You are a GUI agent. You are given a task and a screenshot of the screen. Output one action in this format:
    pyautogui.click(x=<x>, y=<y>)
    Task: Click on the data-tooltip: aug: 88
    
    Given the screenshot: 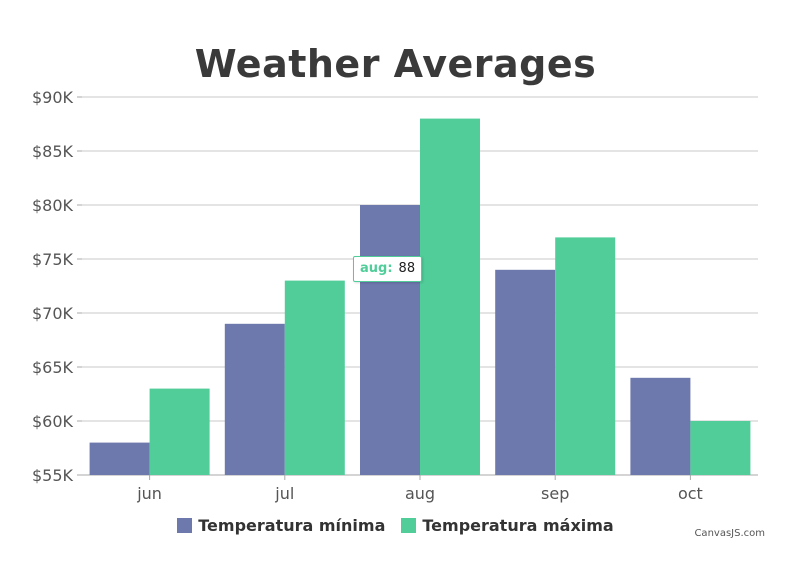 What is the action you would take?
    pyautogui.click(x=388, y=269)
    